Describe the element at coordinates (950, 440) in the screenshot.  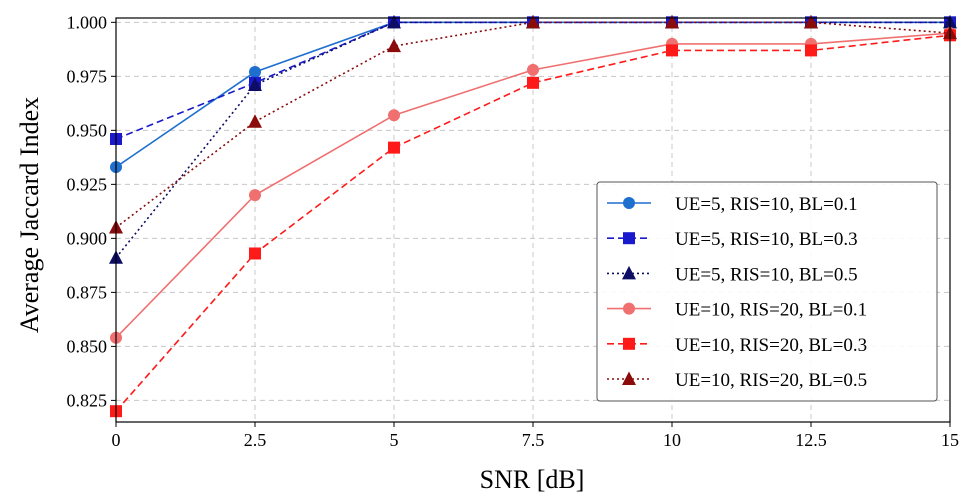
I see `x-tick-label: 15` at that location.